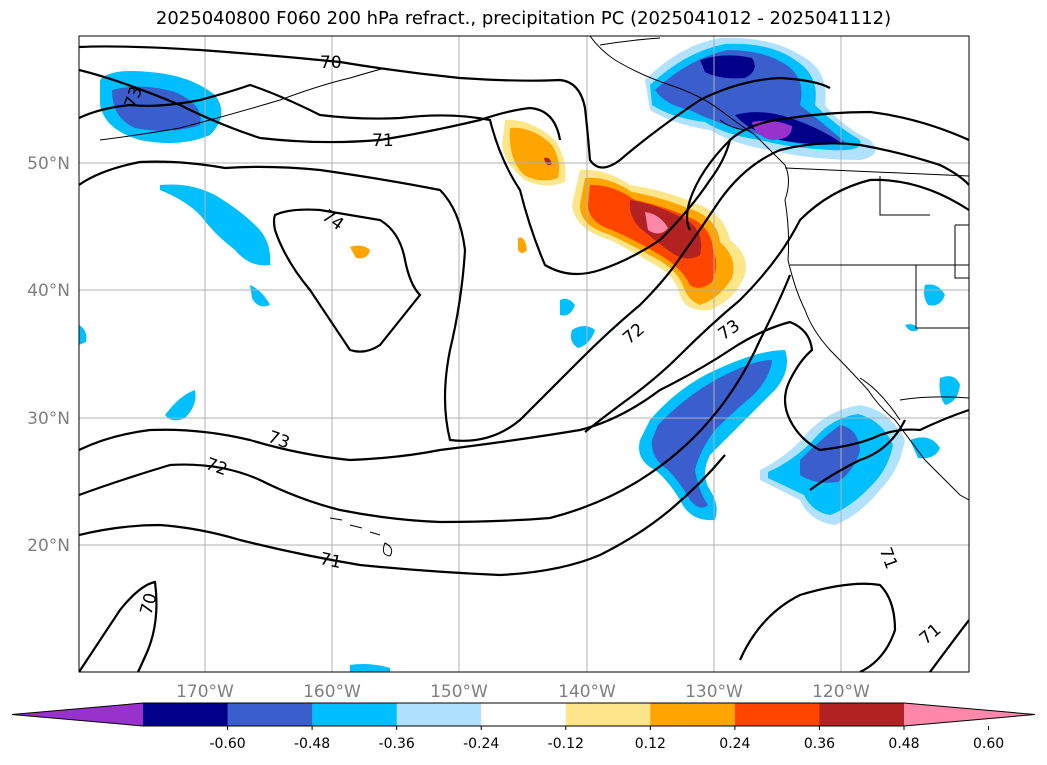 This screenshot has height=765, width=1047. I want to click on colorbar-tick-label: -0.12, so click(566, 744).